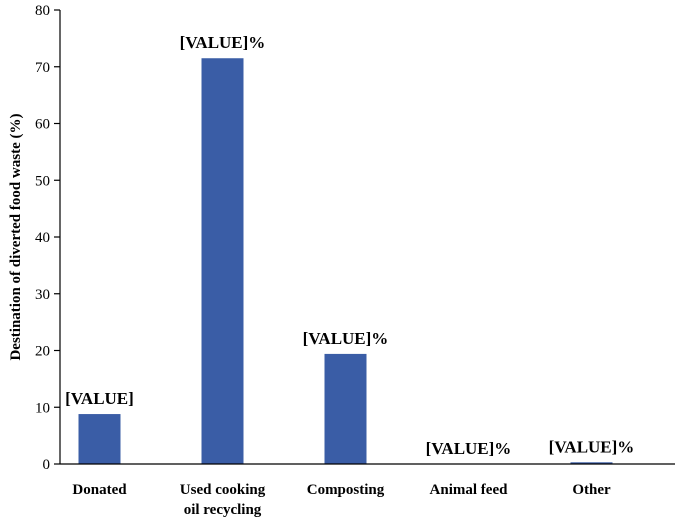 Image resolution: width=685 pixels, height=519 pixels. What do you see at coordinates (223, 510) in the screenshot?
I see `x-category-label: oil recycling` at bounding box center [223, 510].